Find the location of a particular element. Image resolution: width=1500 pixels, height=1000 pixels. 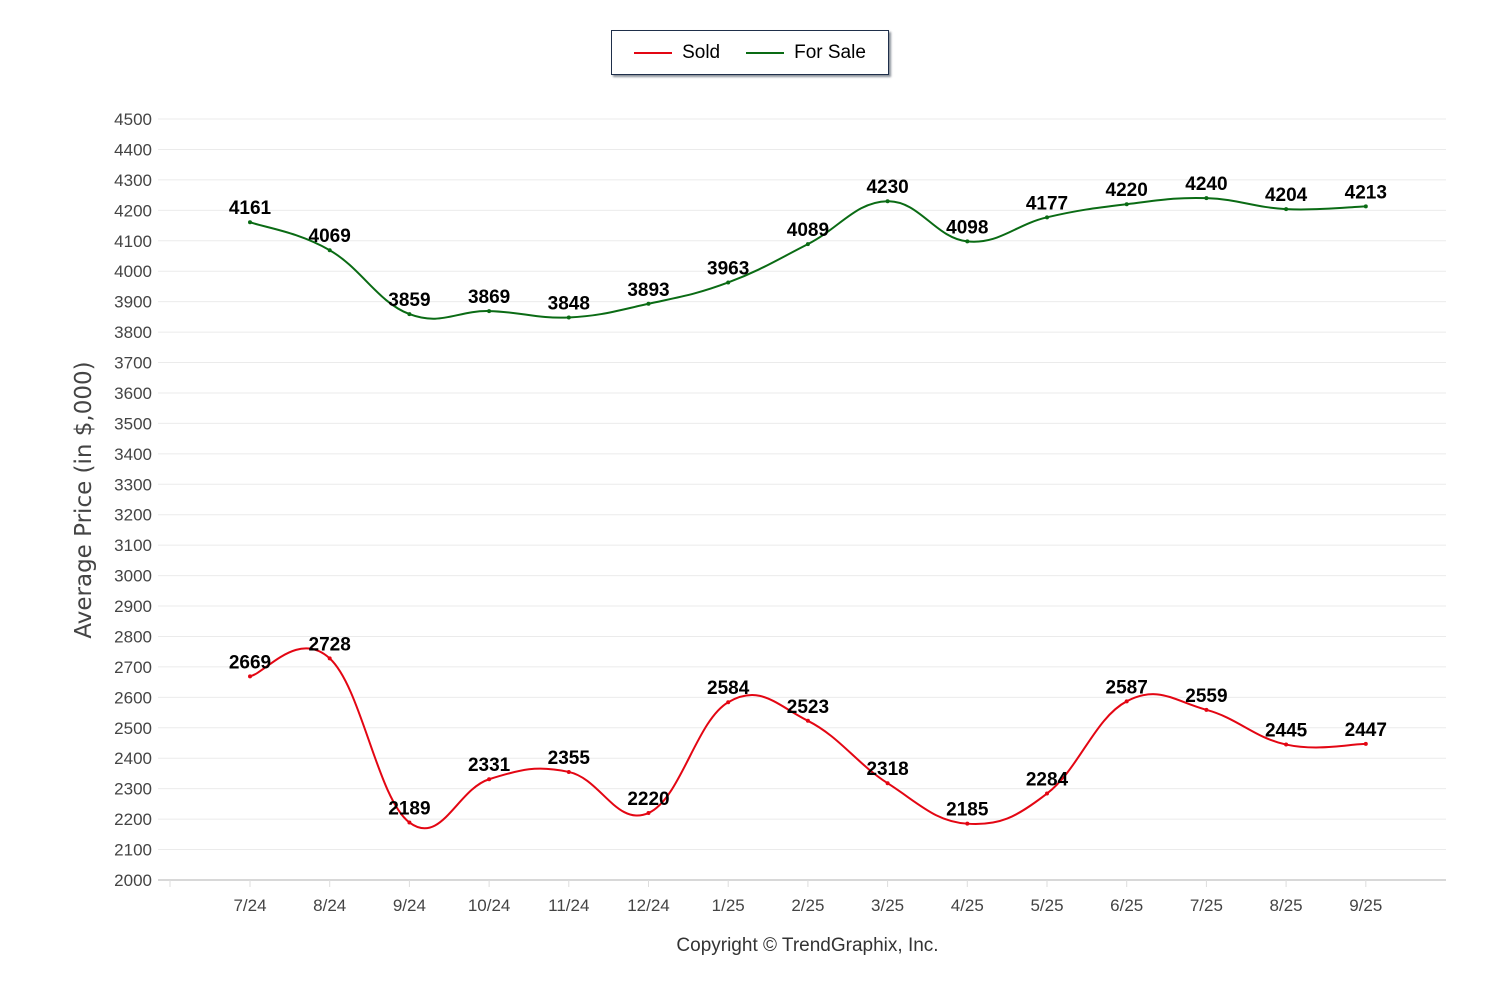

y-tick-label: 3800 is located at coordinates (133, 332).